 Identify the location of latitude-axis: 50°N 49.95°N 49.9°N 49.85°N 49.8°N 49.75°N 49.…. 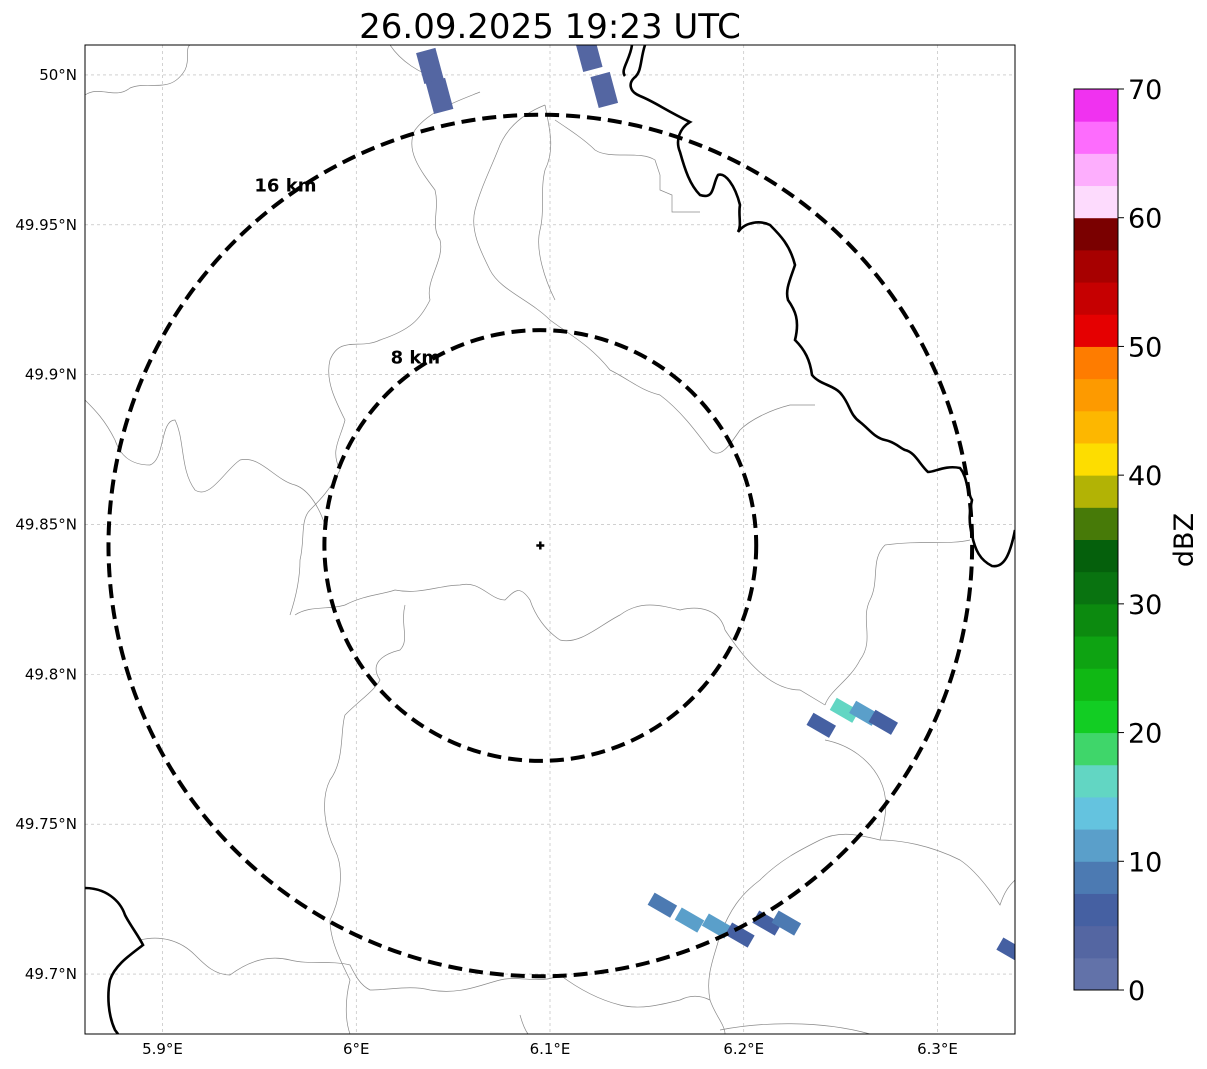
(46, 524).